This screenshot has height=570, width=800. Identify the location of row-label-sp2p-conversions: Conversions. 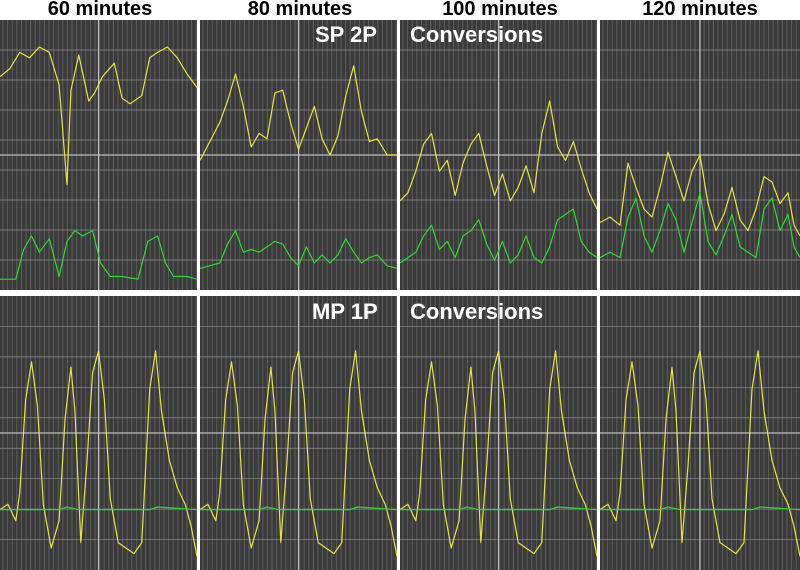
(477, 34).